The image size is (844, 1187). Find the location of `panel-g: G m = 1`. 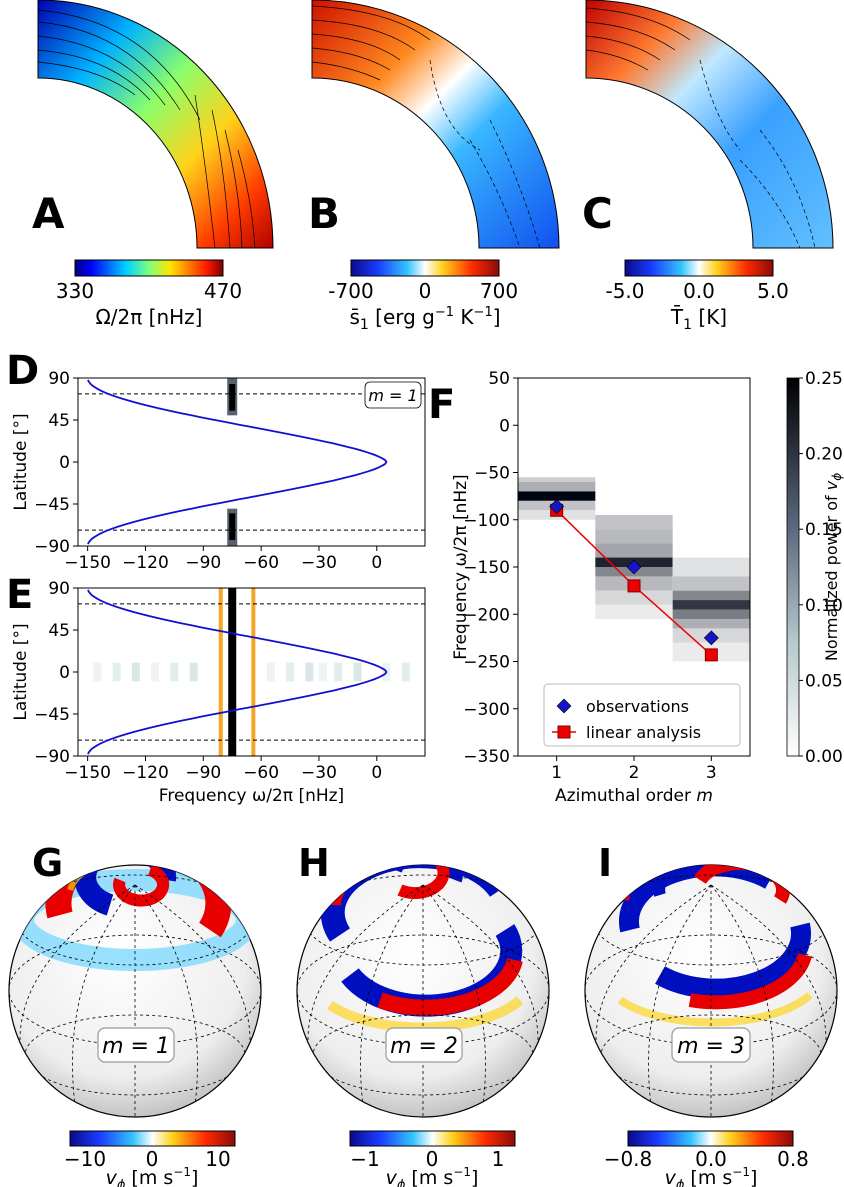

panel-g: G m = 1 is located at coordinates (135, 979).